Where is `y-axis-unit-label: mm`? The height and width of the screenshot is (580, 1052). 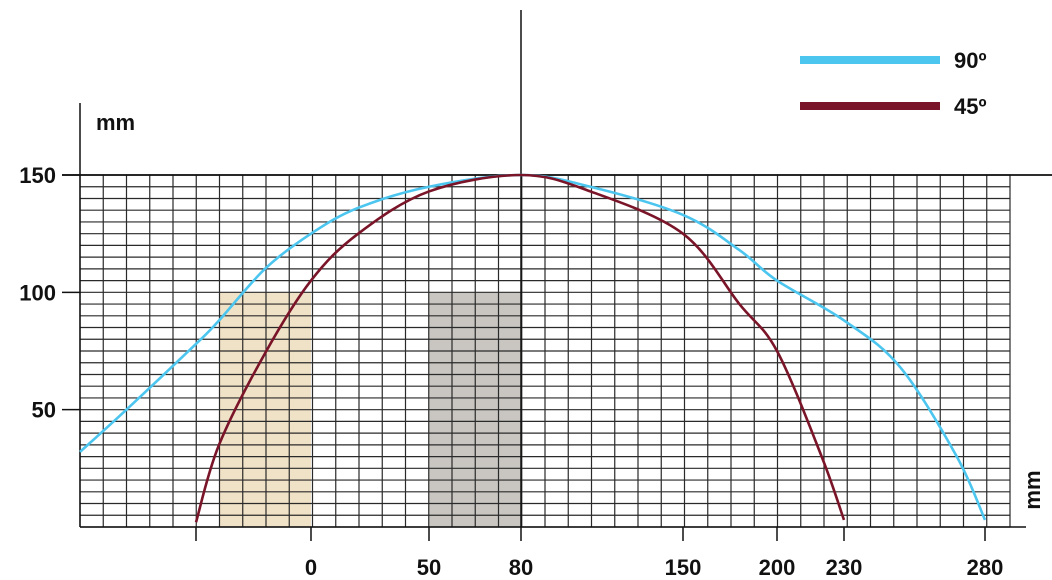 y-axis-unit-label: mm is located at coordinates (115, 122).